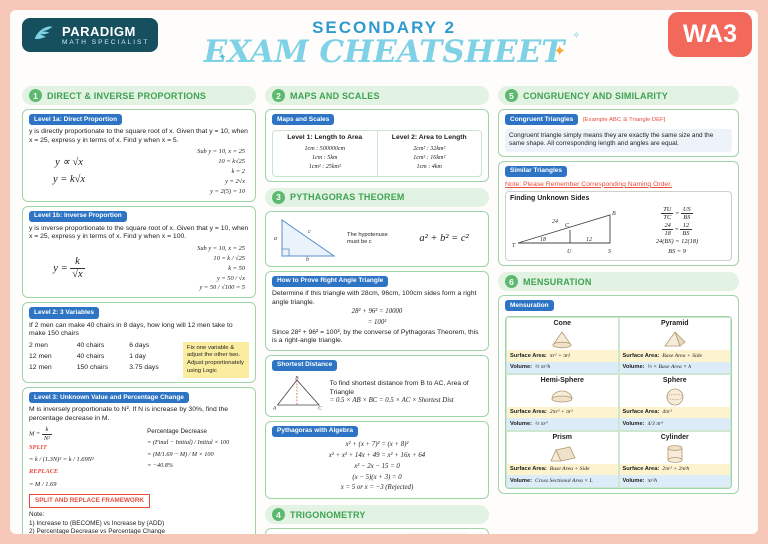 The height and width of the screenshot is (544, 768). What do you see at coordinates (667, 225) in the screenshot?
I see `fraction-top: 24` at bounding box center [667, 225].